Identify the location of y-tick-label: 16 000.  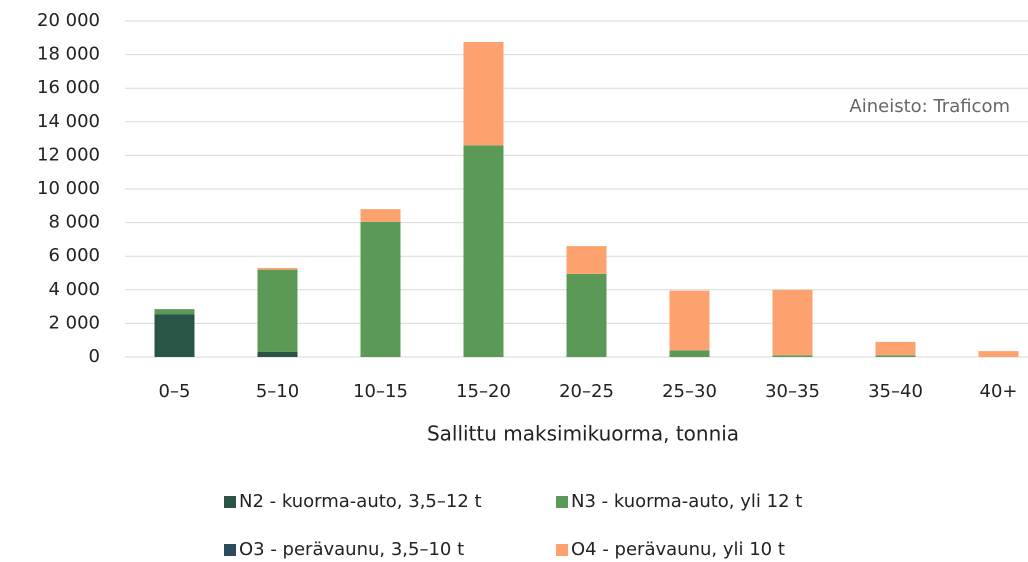
(68, 87).